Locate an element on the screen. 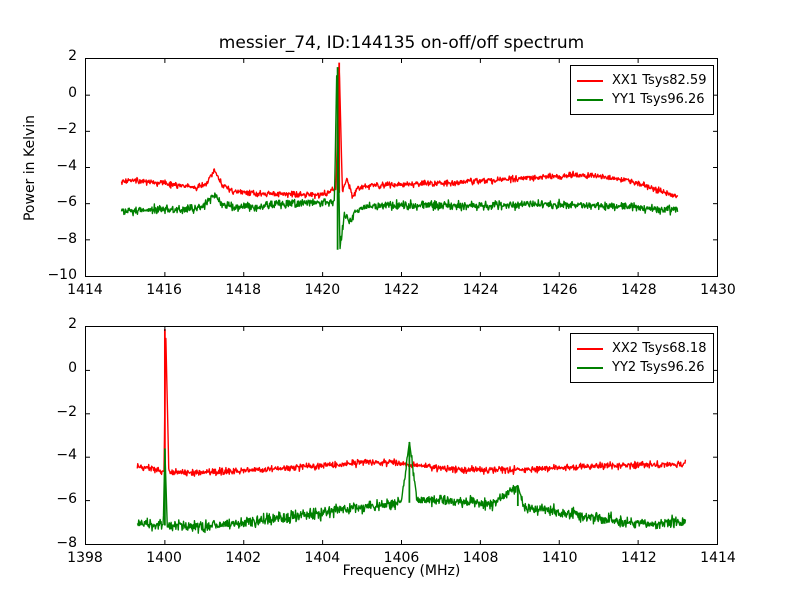 Image resolution: width=800 pixels, height=600 pixels. y-tick-label: −10 is located at coordinates (62, 275).